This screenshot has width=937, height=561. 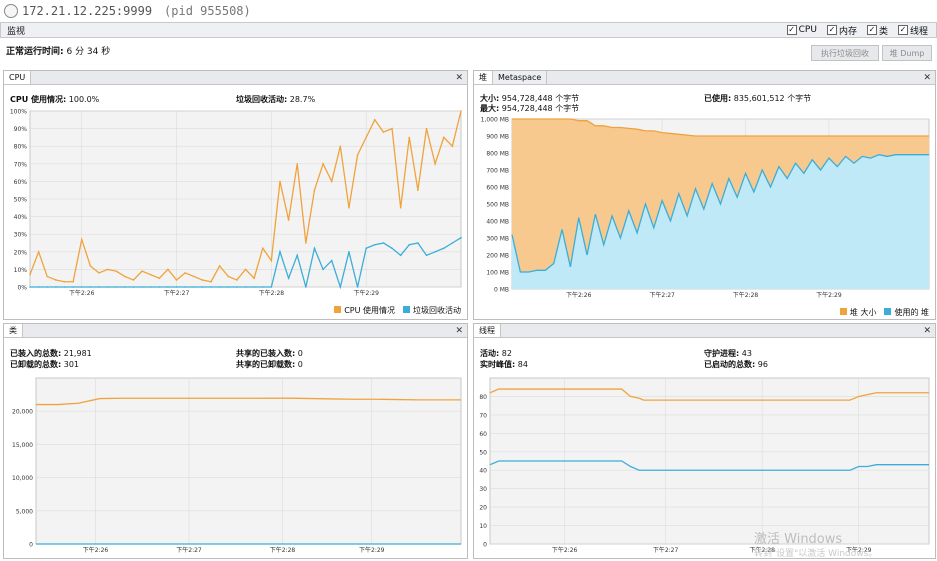 I want to click on toggle-threads: ✓ 线程, so click(x=912, y=30).